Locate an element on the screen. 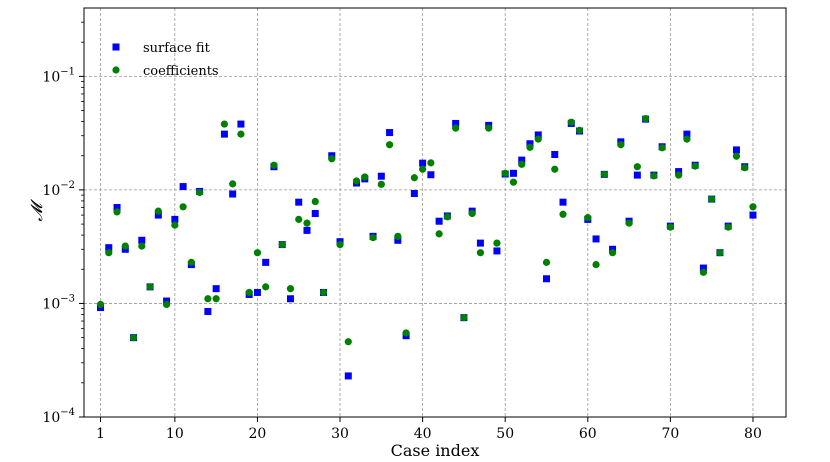 The image size is (830, 462). x-tick-label: 60 is located at coordinates (588, 434).